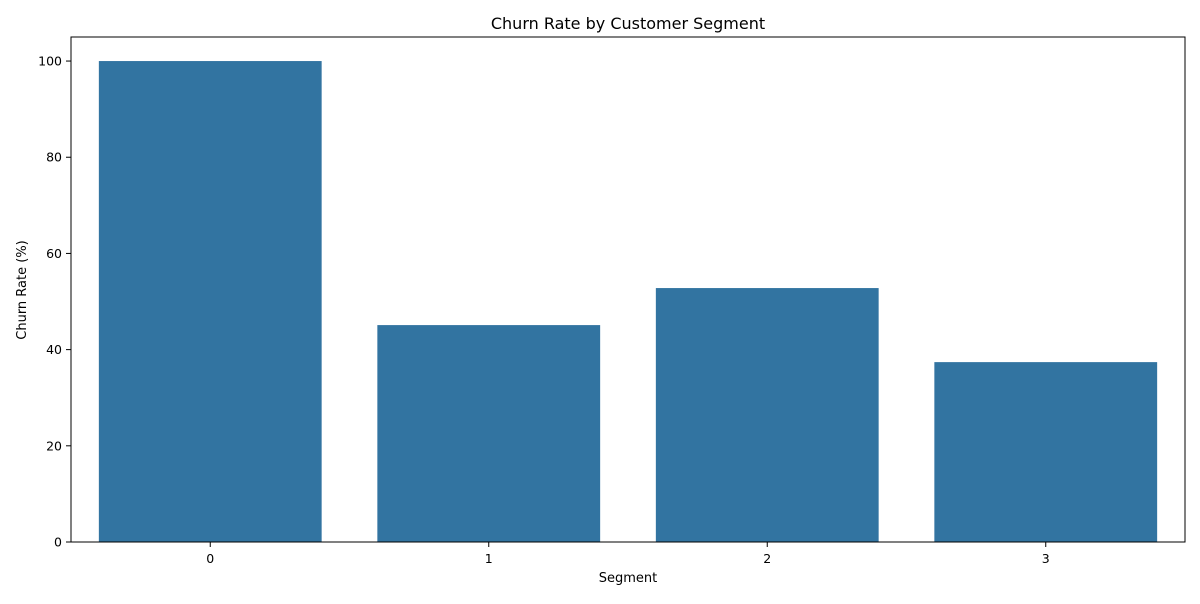 This screenshot has height=604, width=1200. I want to click on y-axis-label: Churn Rate (%), so click(22, 289).